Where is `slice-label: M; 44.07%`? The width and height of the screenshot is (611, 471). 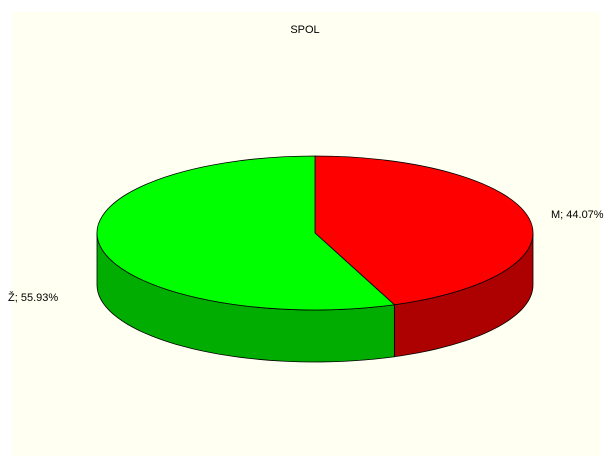
slice-label: M; 44.07% is located at coordinates (577, 215).